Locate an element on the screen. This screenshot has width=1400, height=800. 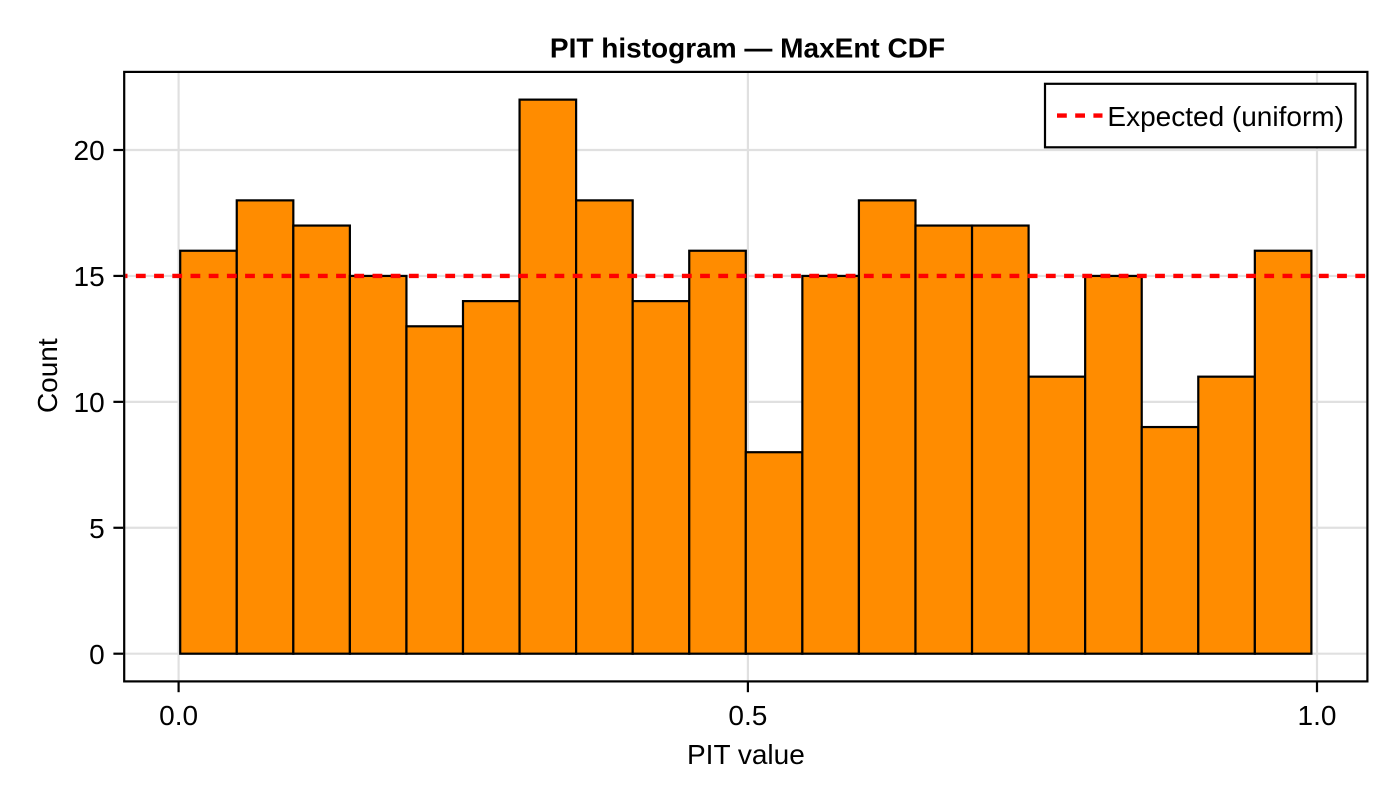
svg-text: 0 is located at coordinates (97, 654).